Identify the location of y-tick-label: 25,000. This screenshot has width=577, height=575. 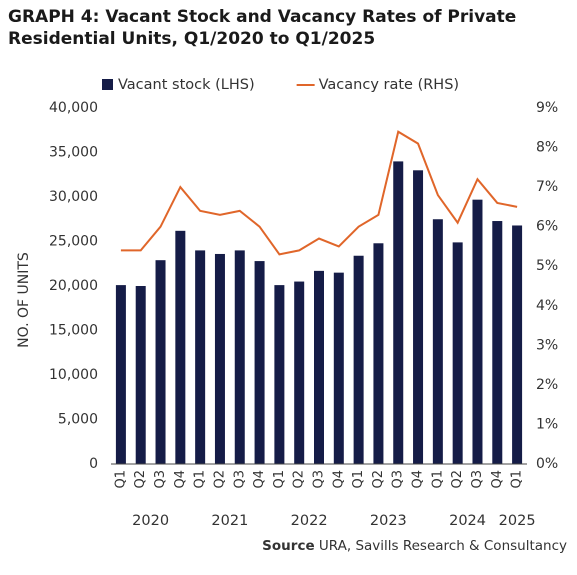
(73, 242).